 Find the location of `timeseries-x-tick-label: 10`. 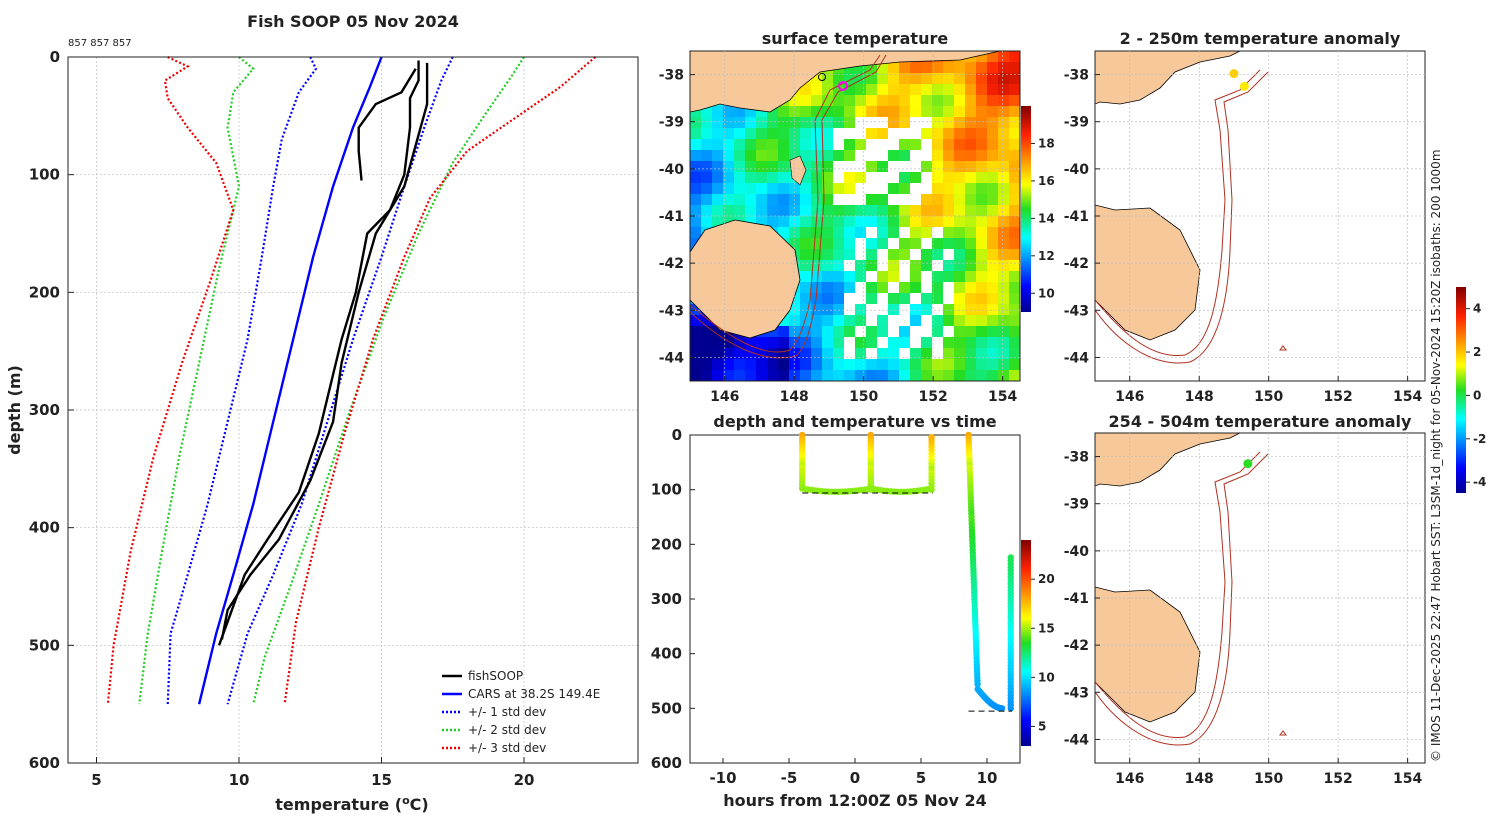

timeseries-x-tick-label: 10 is located at coordinates (987, 778).